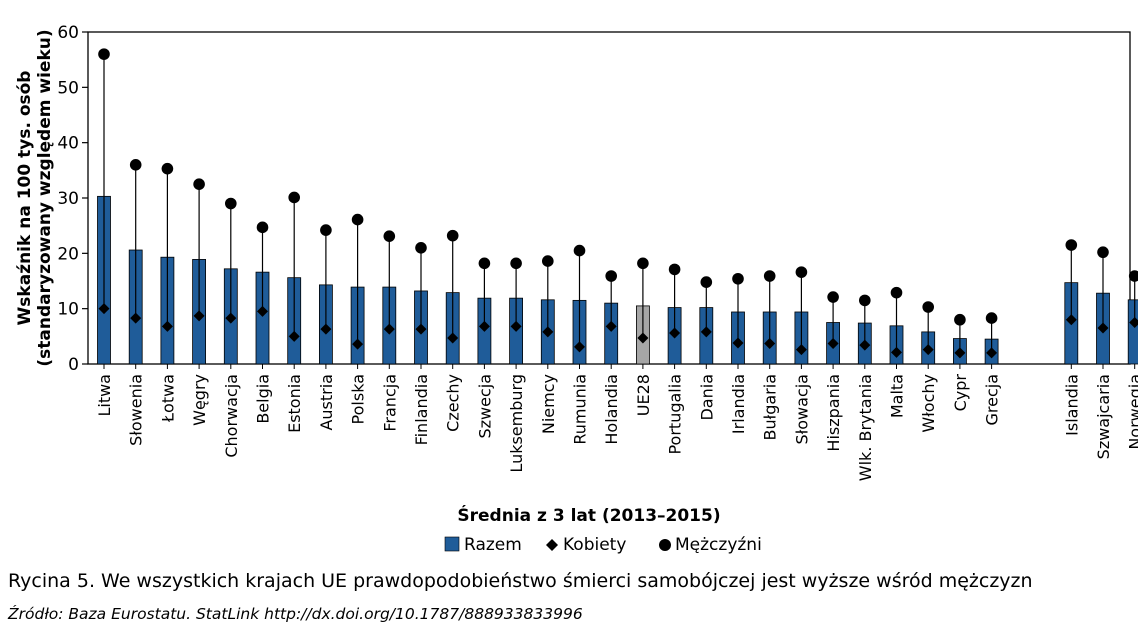  What do you see at coordinates (452, 544) in the screenshot?
I see `legend-swatch-razem` at bounding box center [452, 544].